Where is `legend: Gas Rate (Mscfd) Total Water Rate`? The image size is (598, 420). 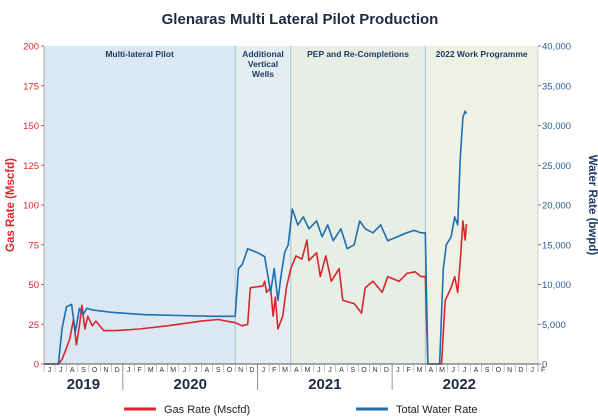
legend: Gas Rate (Mscfd) Total Water Rate is located at coordinates (301, 410).